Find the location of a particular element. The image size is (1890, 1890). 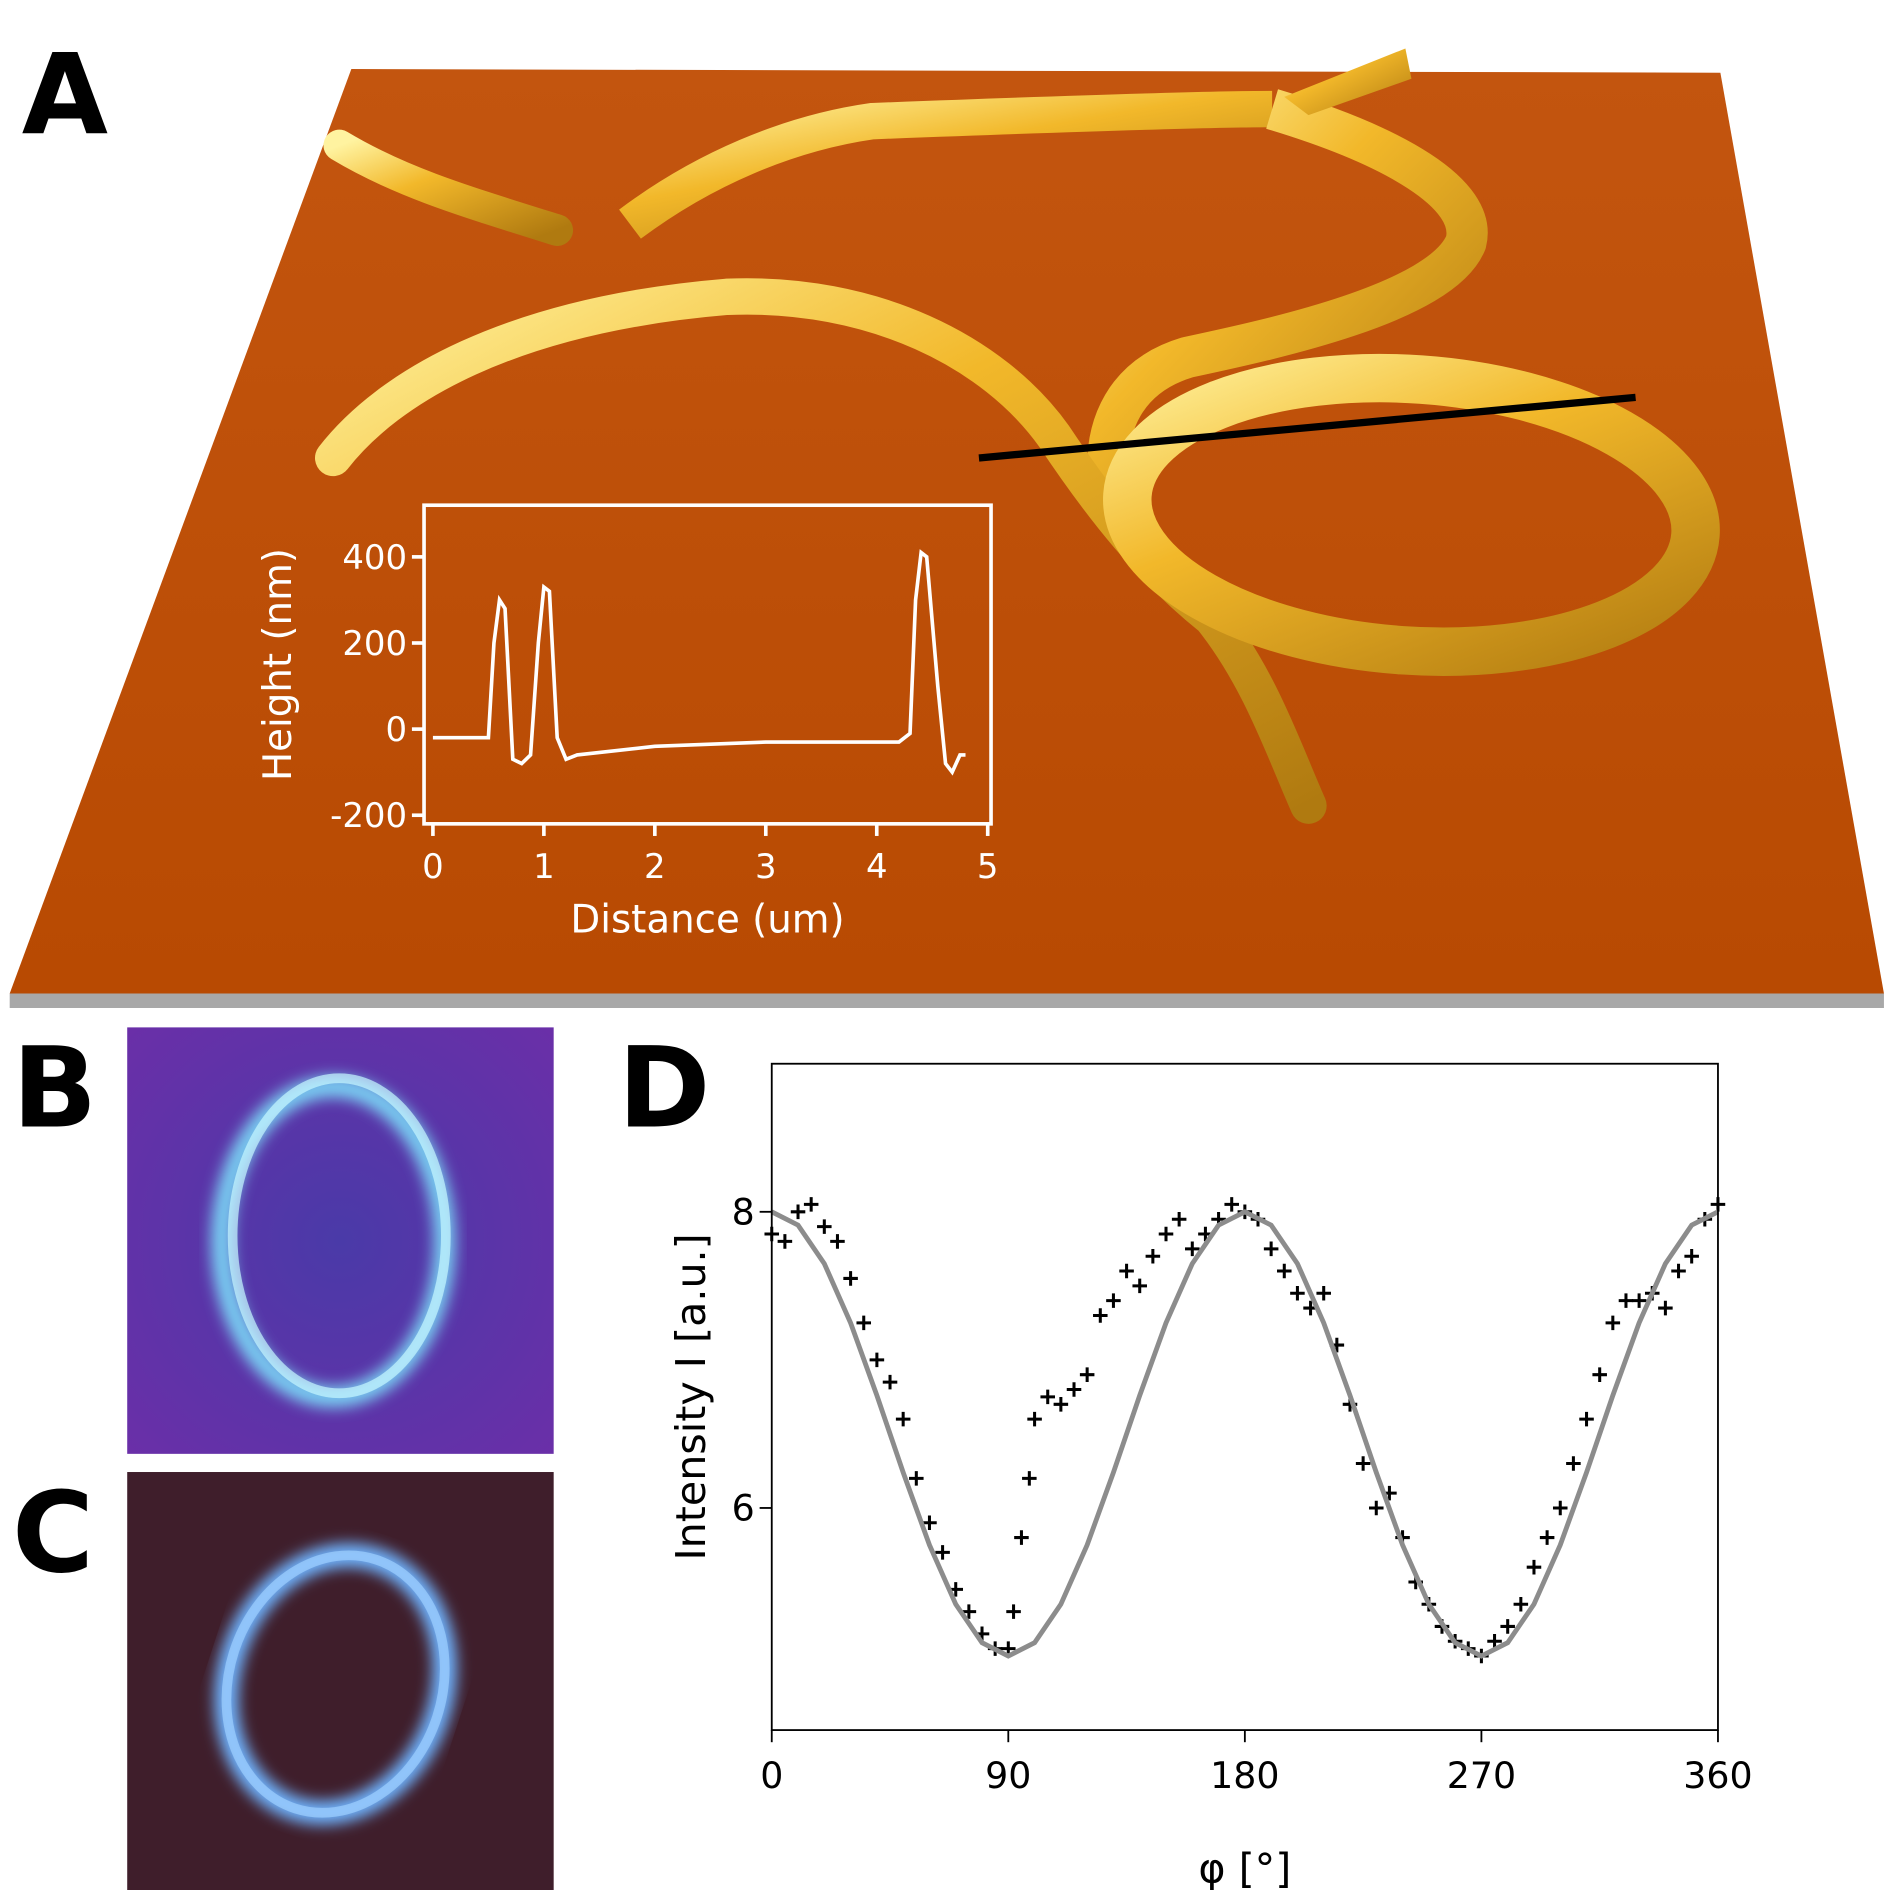

panel-label: A is located at coordinates (65, 95).